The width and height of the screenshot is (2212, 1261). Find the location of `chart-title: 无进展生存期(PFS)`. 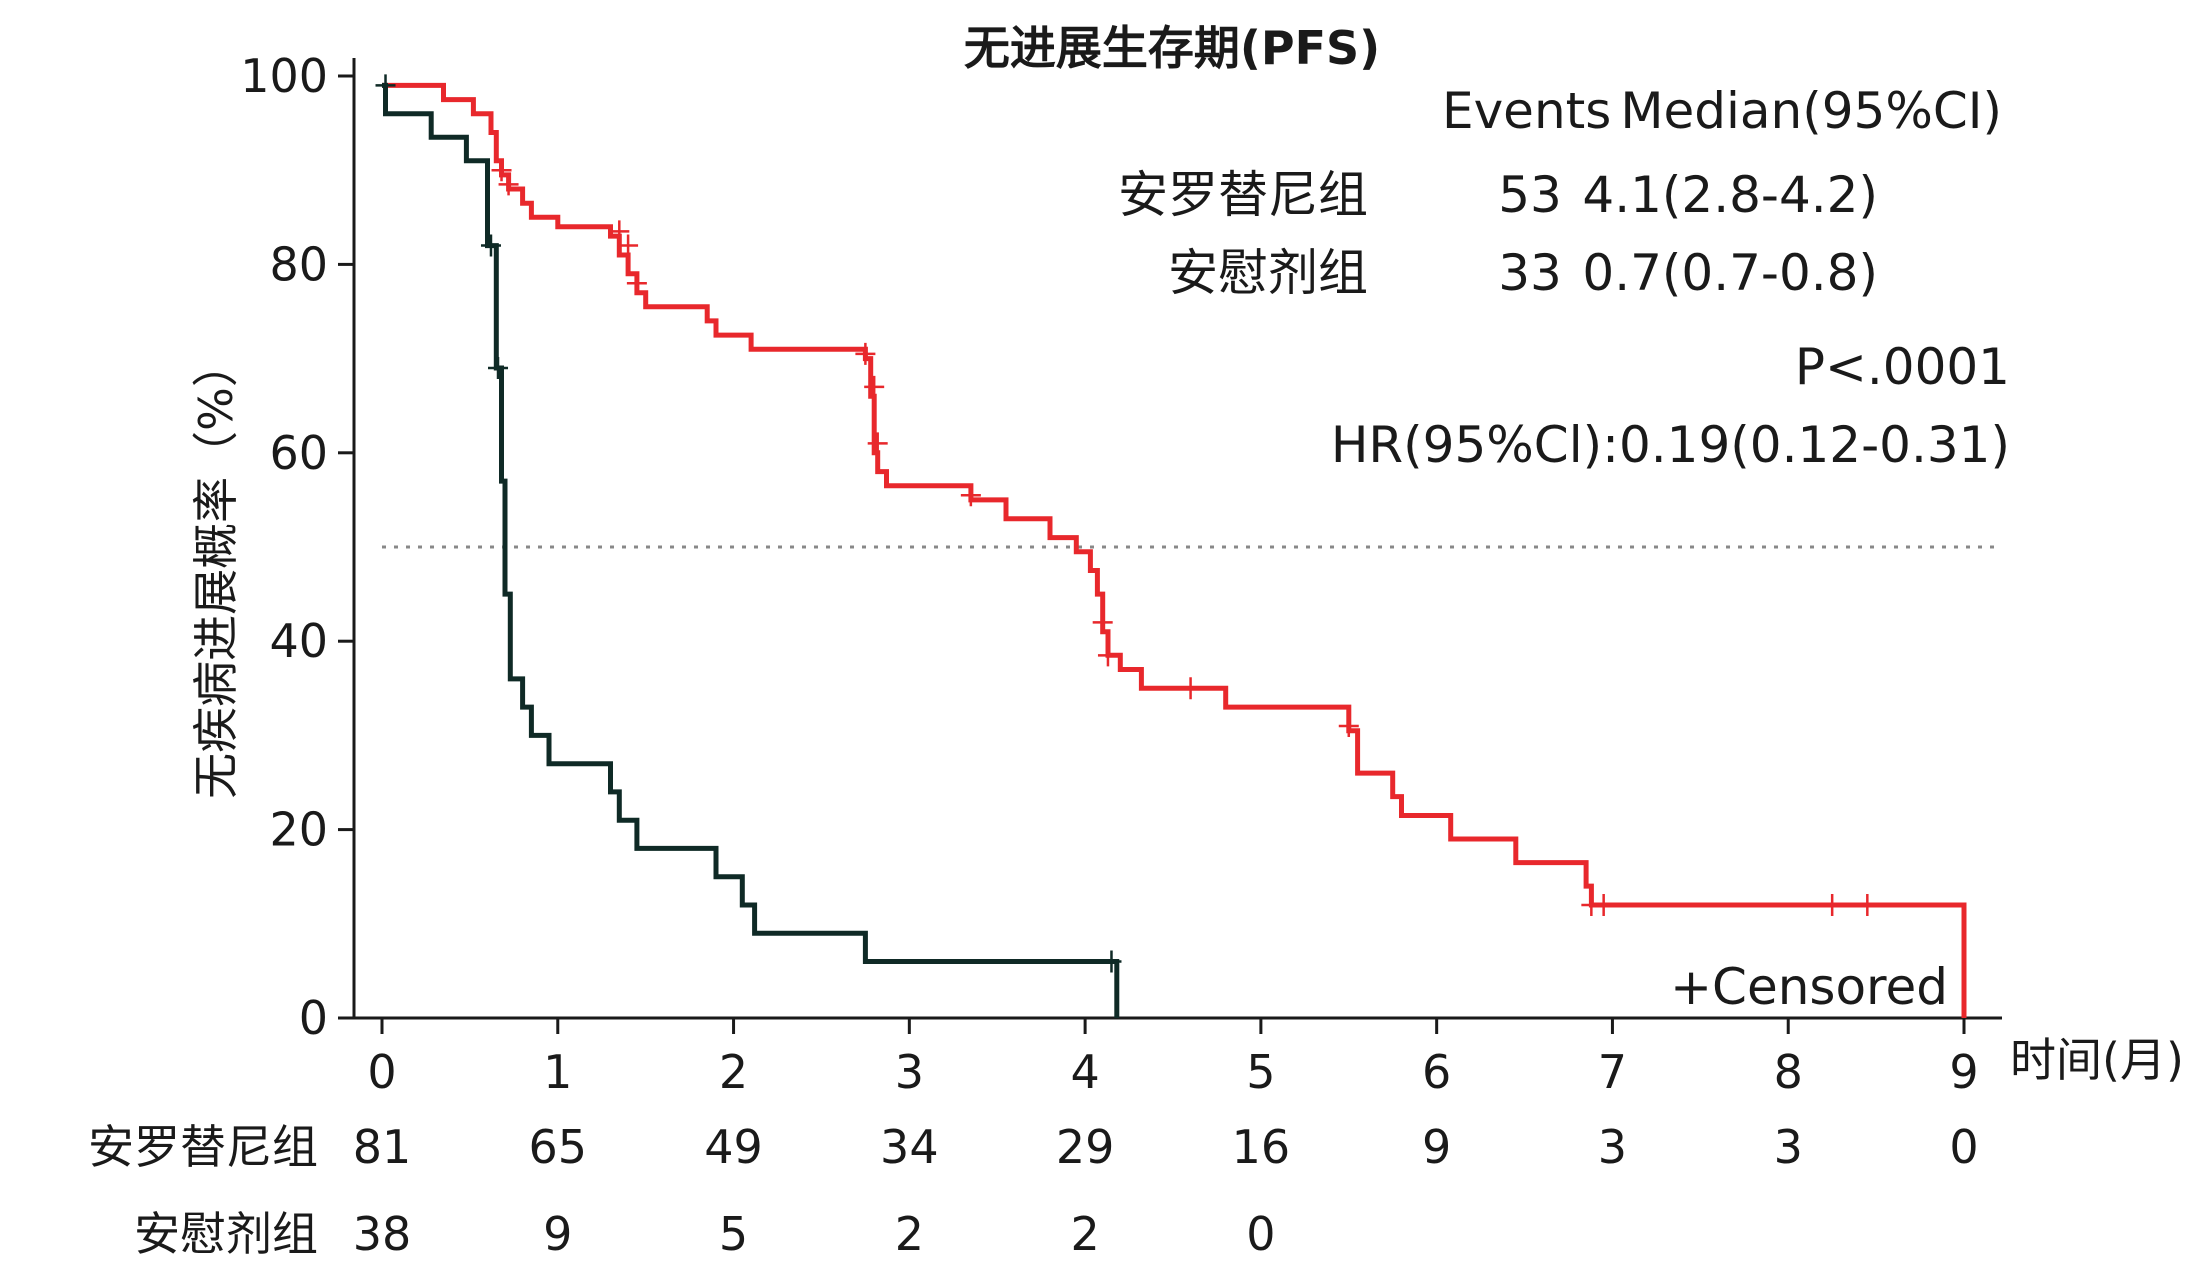

chart-title: 无进展生存期(PFS) is located at coordinates (1172, 48).